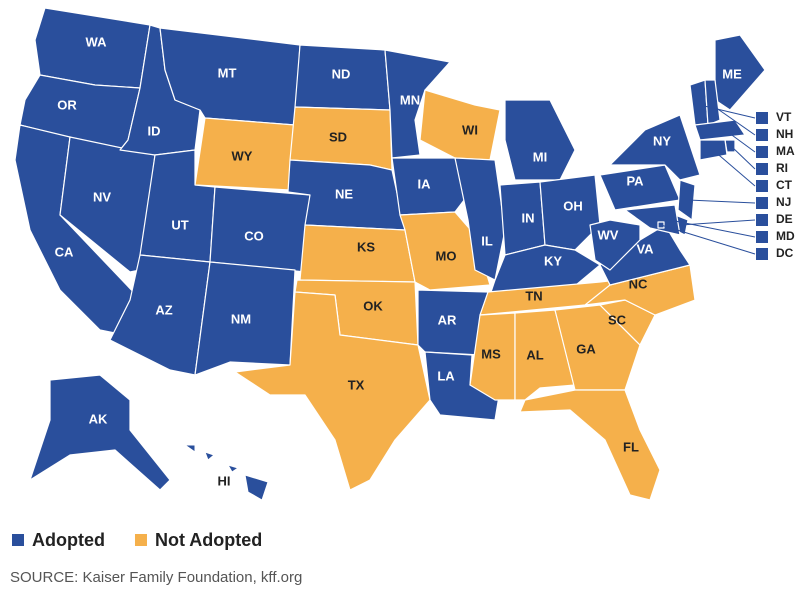  I want to click on state-label: DE, so click(784, 219).